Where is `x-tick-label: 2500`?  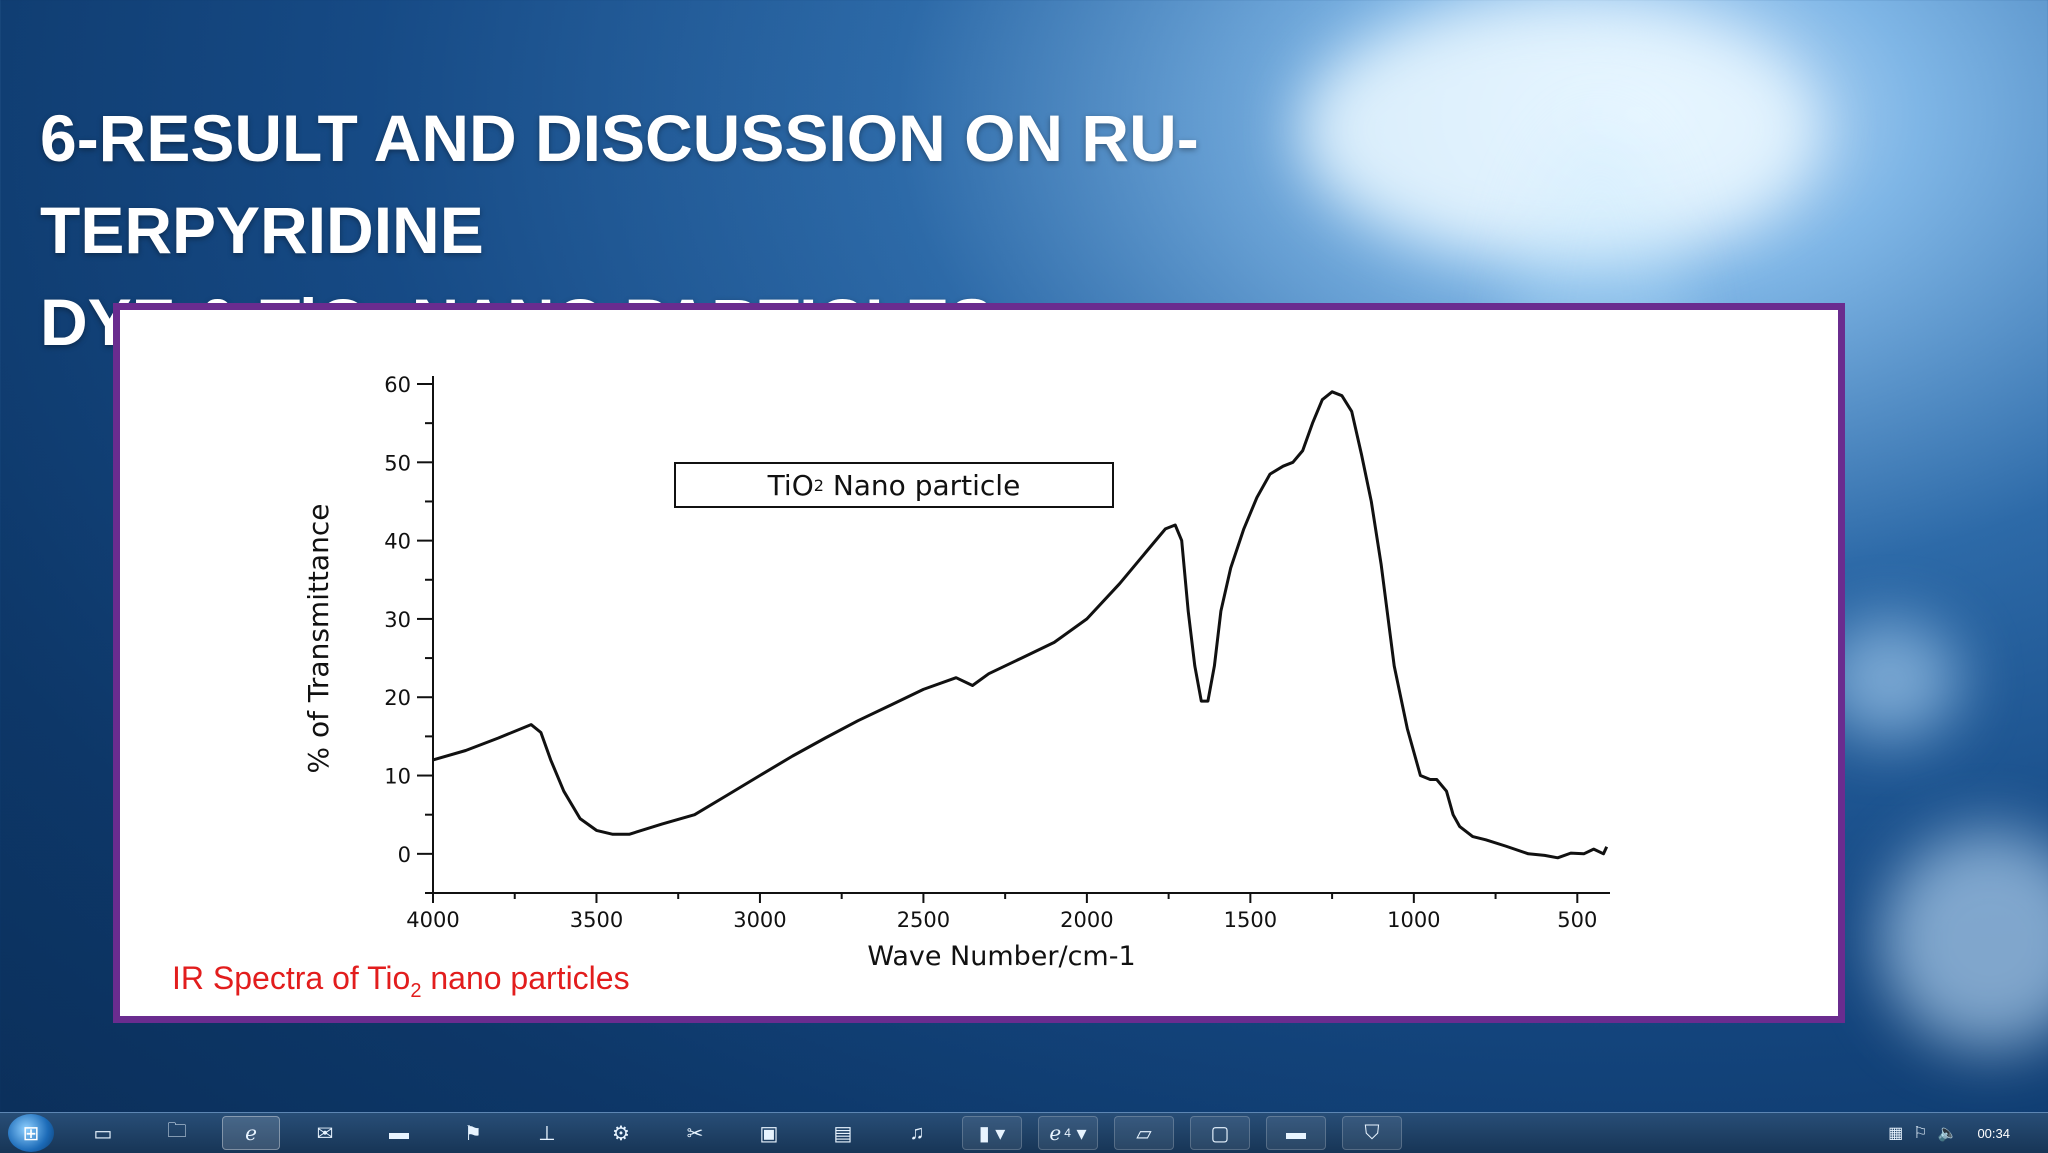
x-tick-label: 2500 is located at coordinates (923, 920).